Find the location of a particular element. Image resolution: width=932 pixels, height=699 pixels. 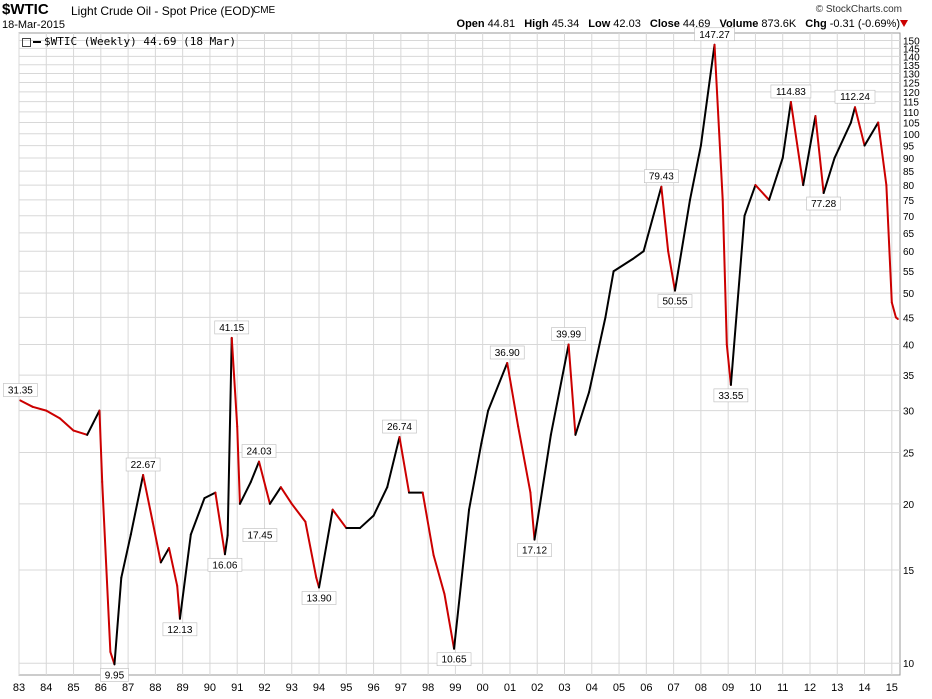

price-label: 22.67 is located at coordinates (143, 465).